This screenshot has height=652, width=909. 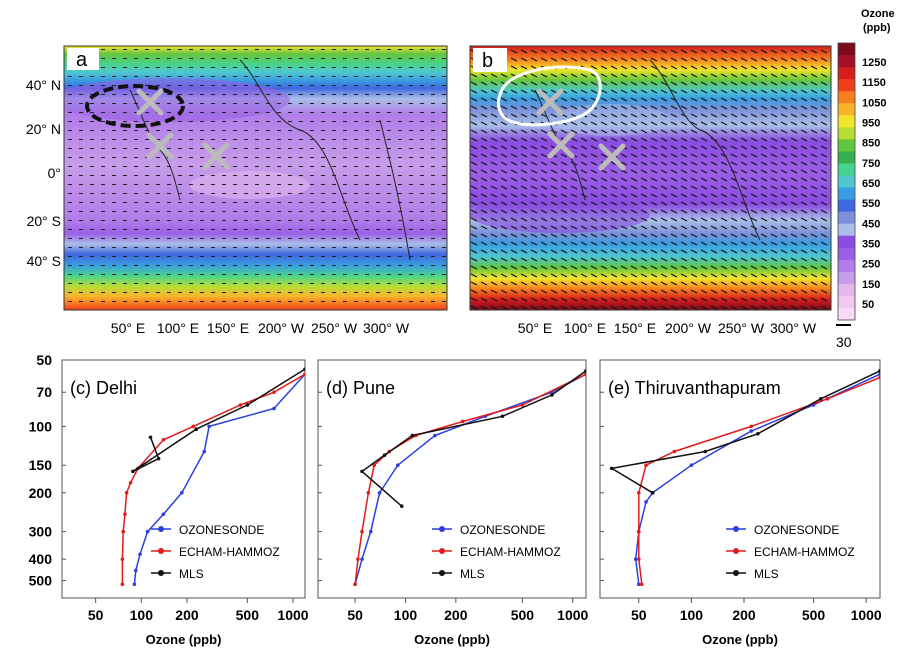 I want to click on y-tick-label: 400, so click(x=41, y=559).